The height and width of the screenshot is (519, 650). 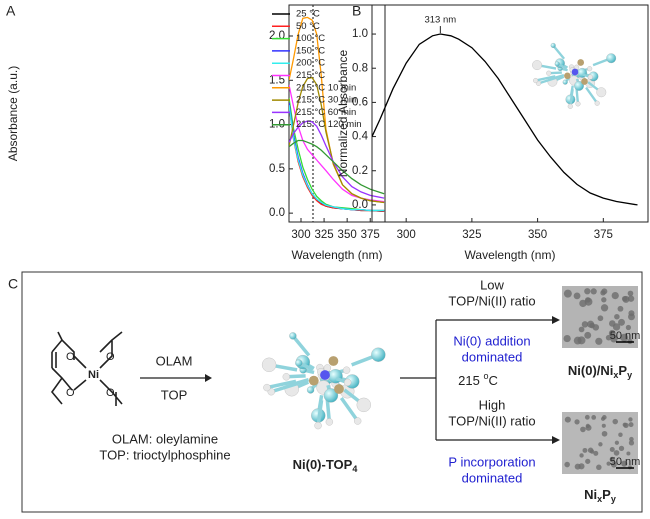 I want to click on x-tick-label: 325, so click(x=471, y=235).